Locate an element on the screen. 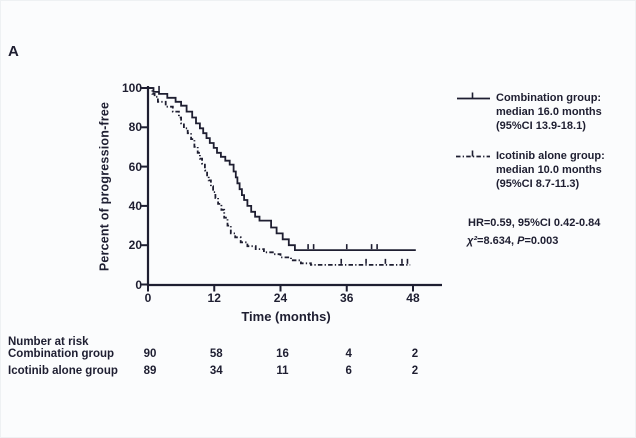 The width and height of the screenshot is (636, 438). at-risk-value: 6 is located at coordinates (348, 371).